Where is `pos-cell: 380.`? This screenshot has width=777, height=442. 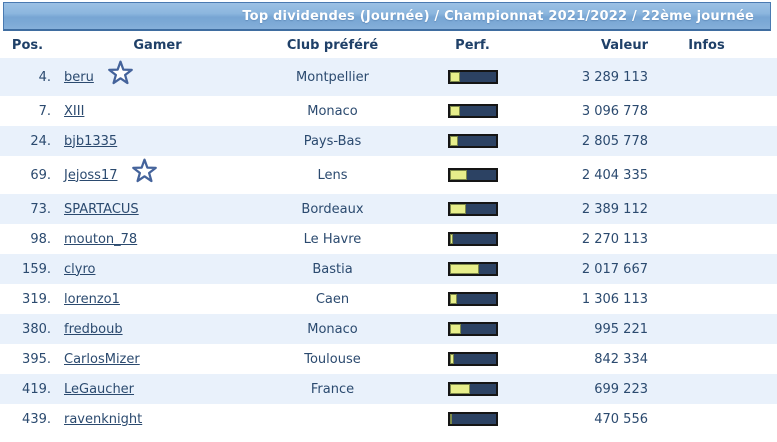
pos-cell: 380. is located at coordinates (36, 329).